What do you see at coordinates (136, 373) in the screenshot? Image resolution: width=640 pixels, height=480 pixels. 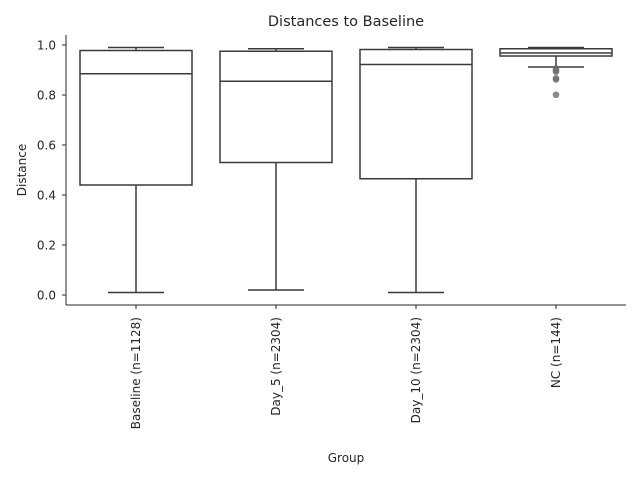 I see `x-tick-label: Baseline (n=1128)` at bounding box center [136, 373].